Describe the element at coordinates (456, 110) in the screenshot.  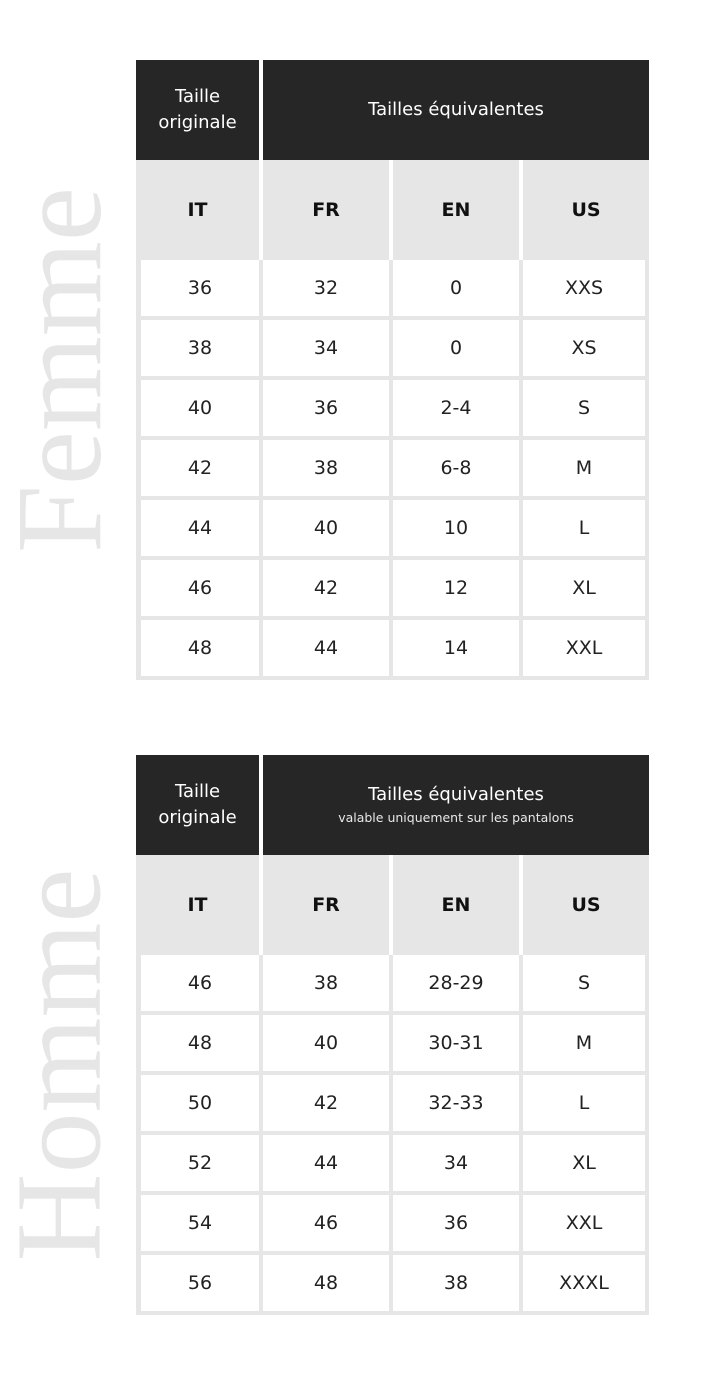
I see `equivalent-sizes-header: Tailles équivalentes` at that location.